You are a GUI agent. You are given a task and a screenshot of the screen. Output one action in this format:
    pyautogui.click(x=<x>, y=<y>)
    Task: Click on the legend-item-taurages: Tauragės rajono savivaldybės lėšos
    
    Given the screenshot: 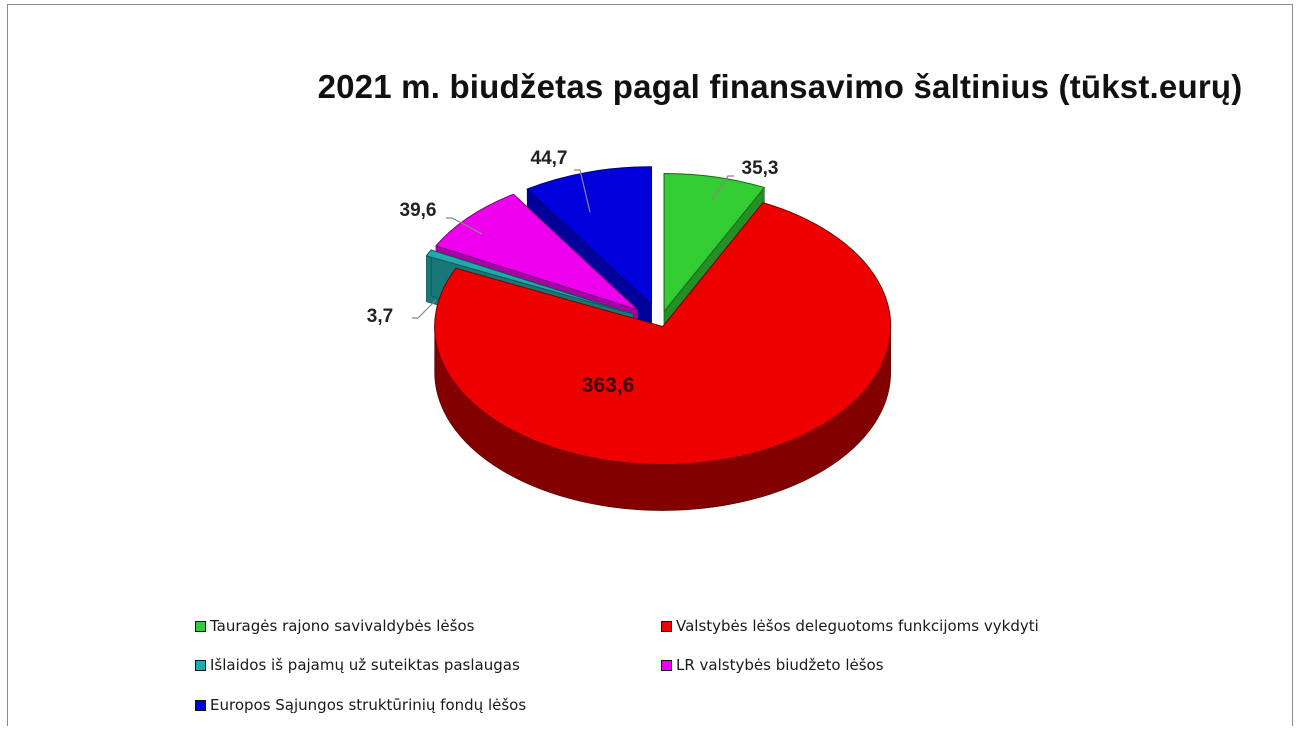 What is the action you would take?
    pyautogui.click(x=334, y=626)
    